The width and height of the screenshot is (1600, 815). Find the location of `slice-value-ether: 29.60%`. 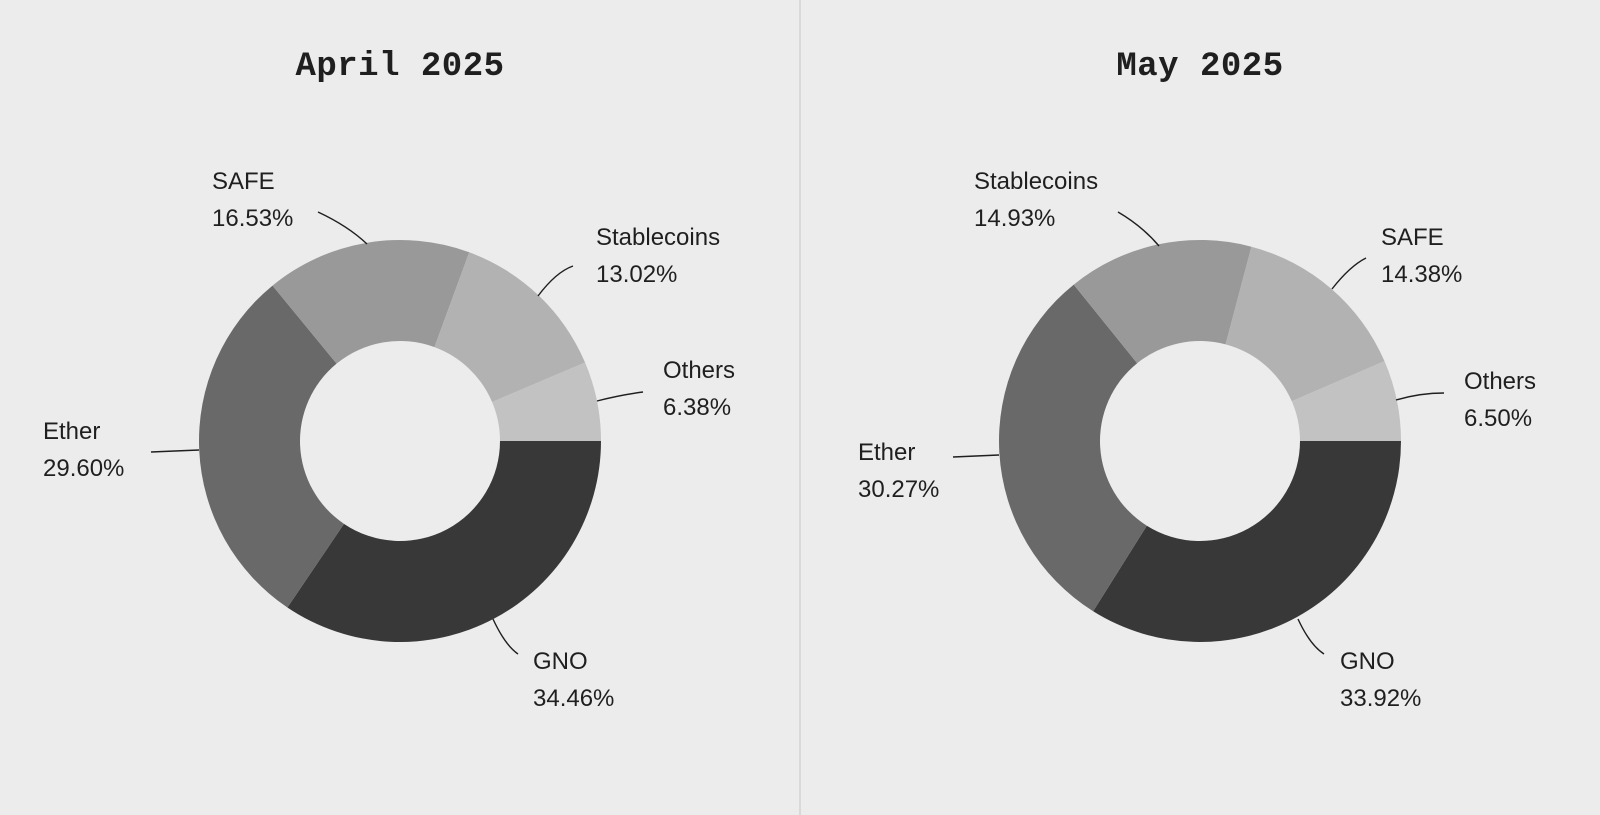

slice-value-ether: 29.60% is located at coordinates (83, 468).